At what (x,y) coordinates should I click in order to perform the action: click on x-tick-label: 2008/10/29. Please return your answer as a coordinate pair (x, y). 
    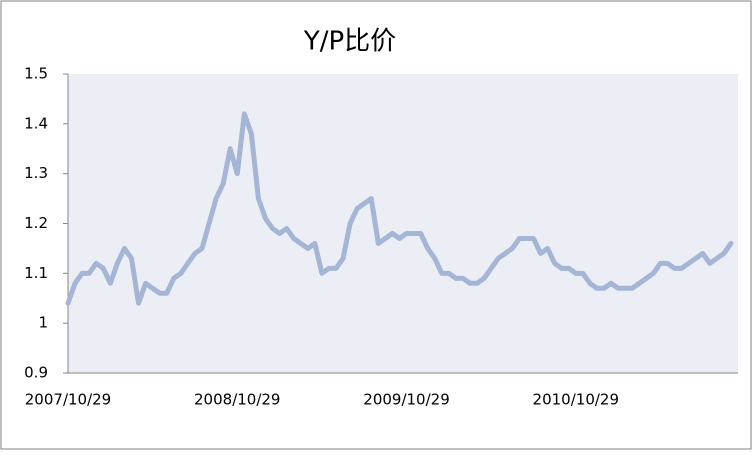
    Looking at the image, I should click on (237, 400).